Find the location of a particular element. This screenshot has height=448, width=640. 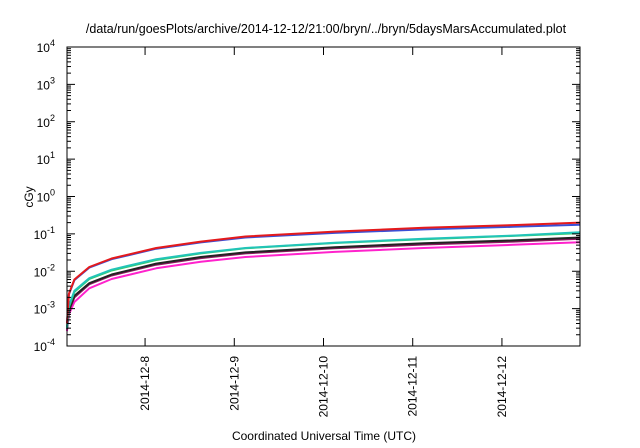

x-axis-label: Coordinated Universal Time (UTC) is located at coordinates (324, 436).